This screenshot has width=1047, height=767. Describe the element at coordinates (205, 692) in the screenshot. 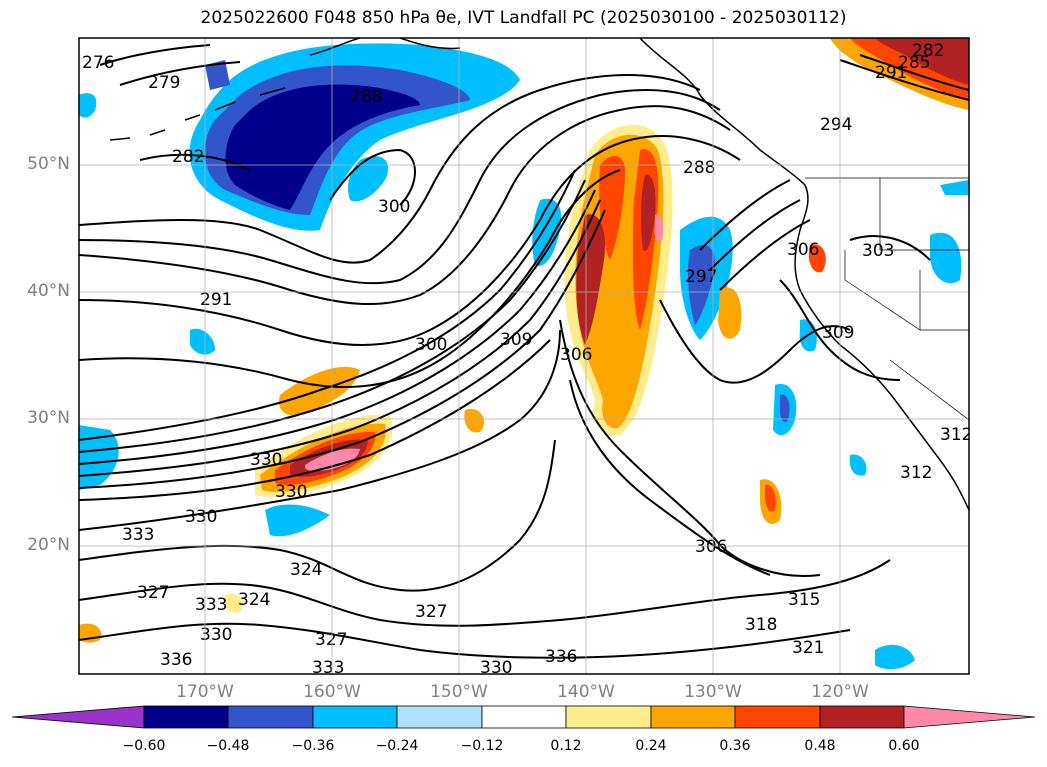

I see `lon-label: 170°W` at that location.